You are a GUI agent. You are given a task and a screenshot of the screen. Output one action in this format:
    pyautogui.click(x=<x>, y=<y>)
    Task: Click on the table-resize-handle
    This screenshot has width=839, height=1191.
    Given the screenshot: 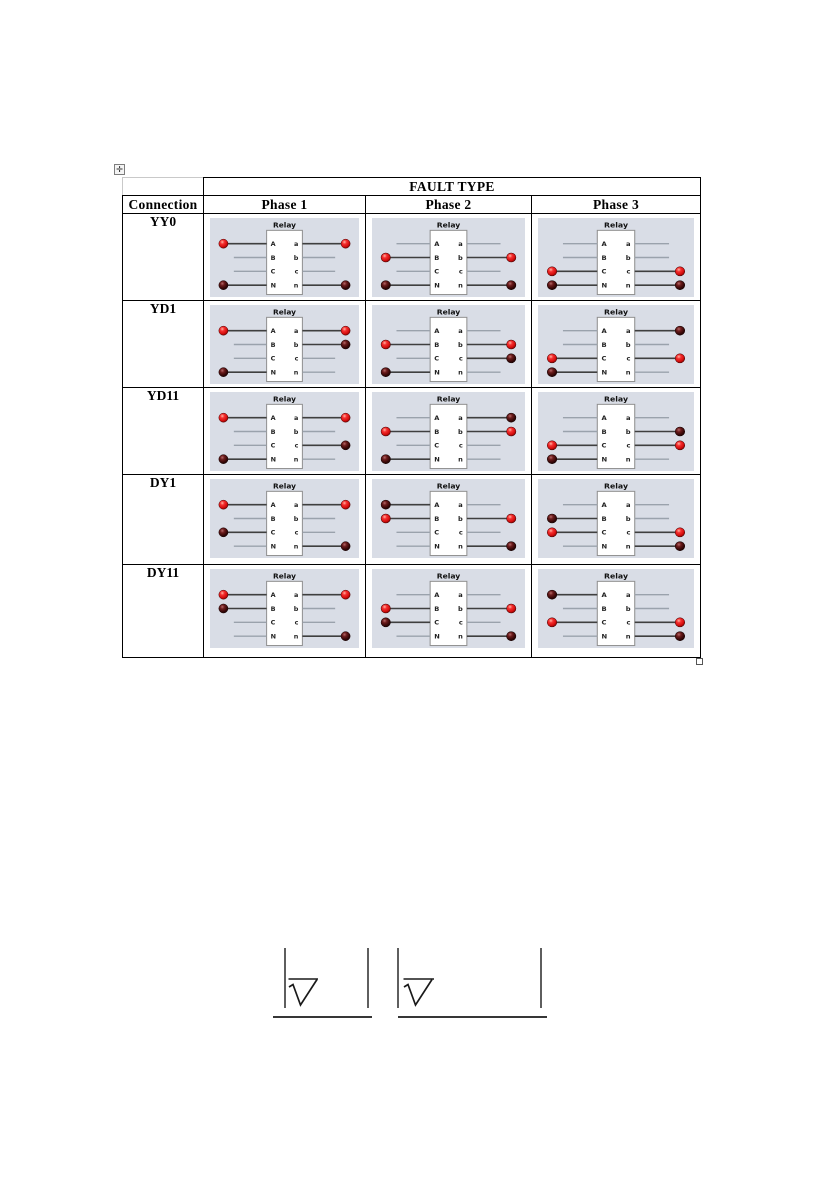 What is the action you would take?
    pyautogui.click(x=699, y=661)
    